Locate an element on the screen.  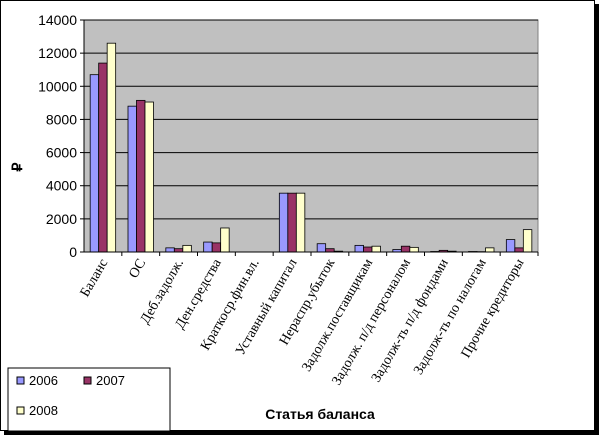
legend-label-2007: 2007 is located at coordinates (110, 380).